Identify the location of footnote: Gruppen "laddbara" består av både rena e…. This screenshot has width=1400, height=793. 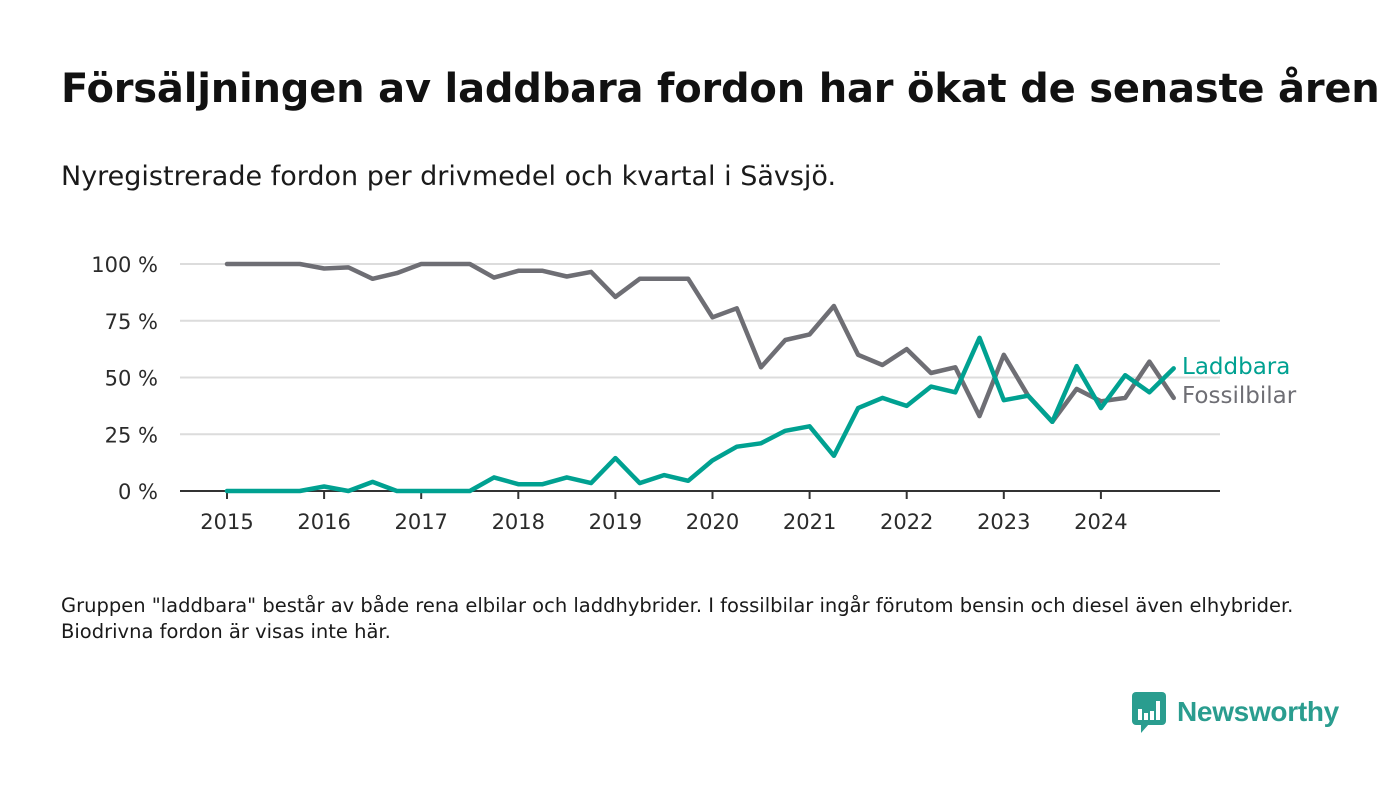
(677, 618).